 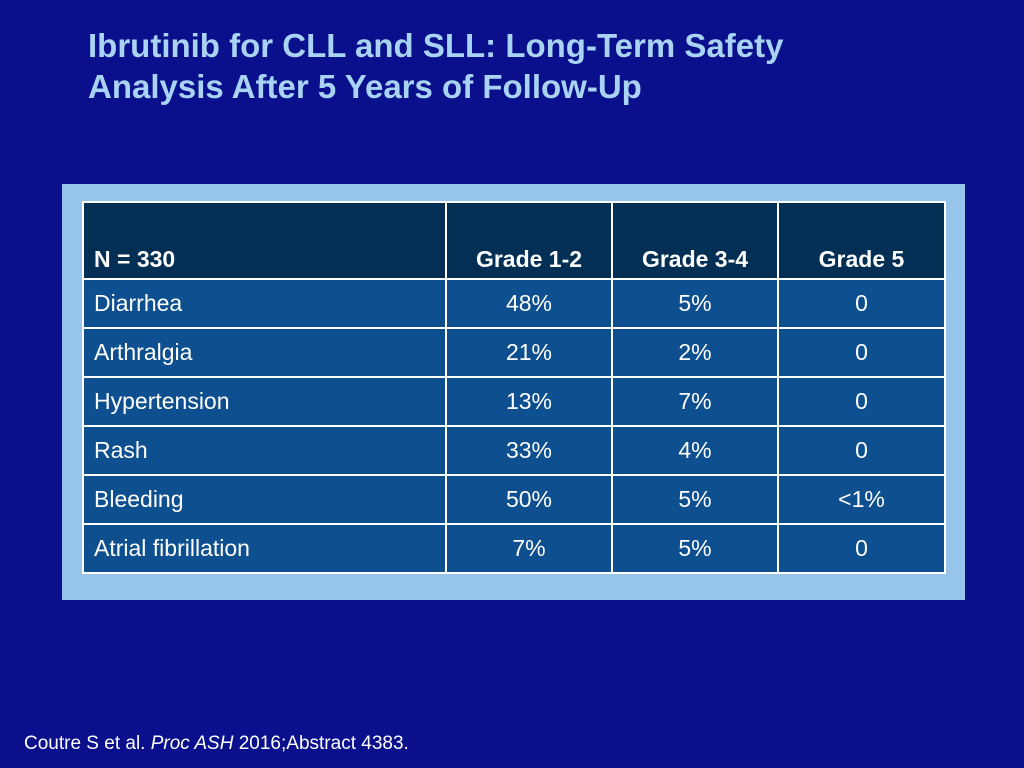 I want to click on grade-3-4-value: 7%, so click(x=695, y=401).